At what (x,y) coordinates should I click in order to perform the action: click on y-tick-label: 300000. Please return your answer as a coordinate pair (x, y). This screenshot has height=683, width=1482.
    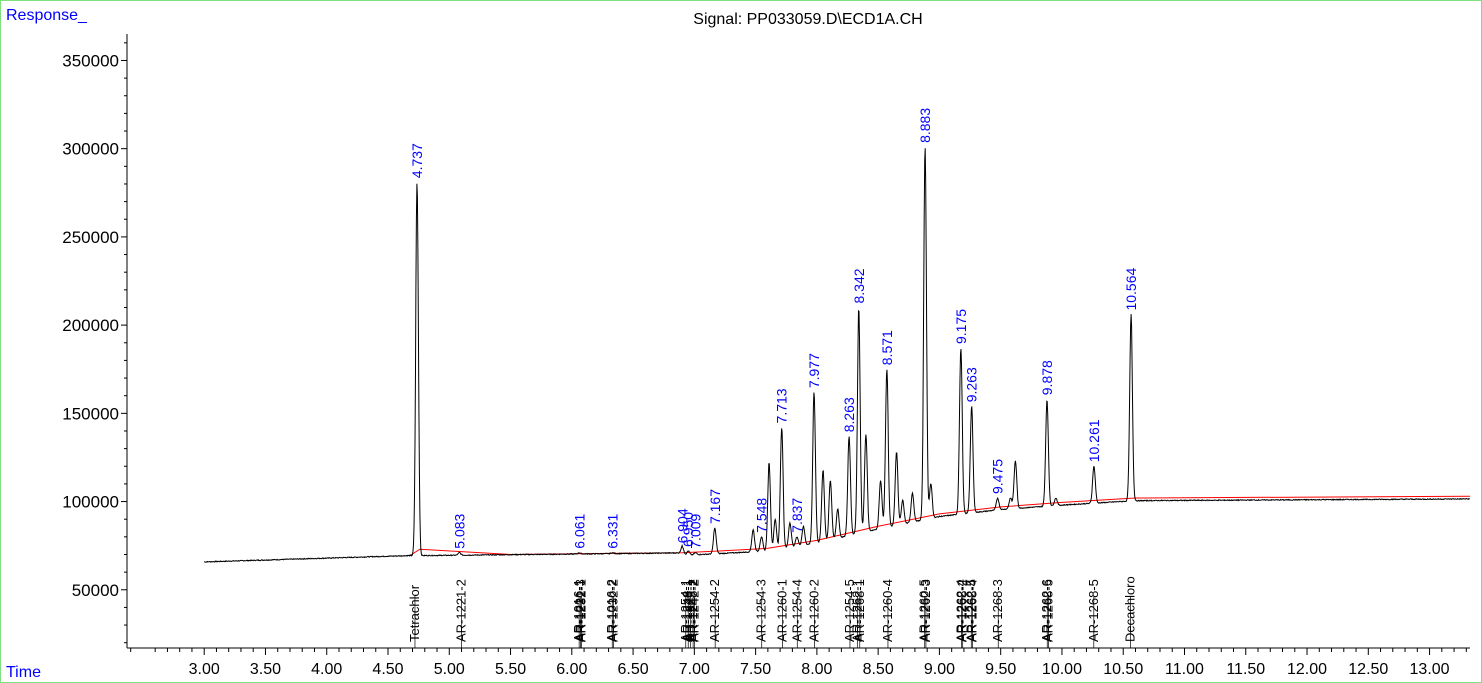
    Looking at the image, I should click on (90, 149).